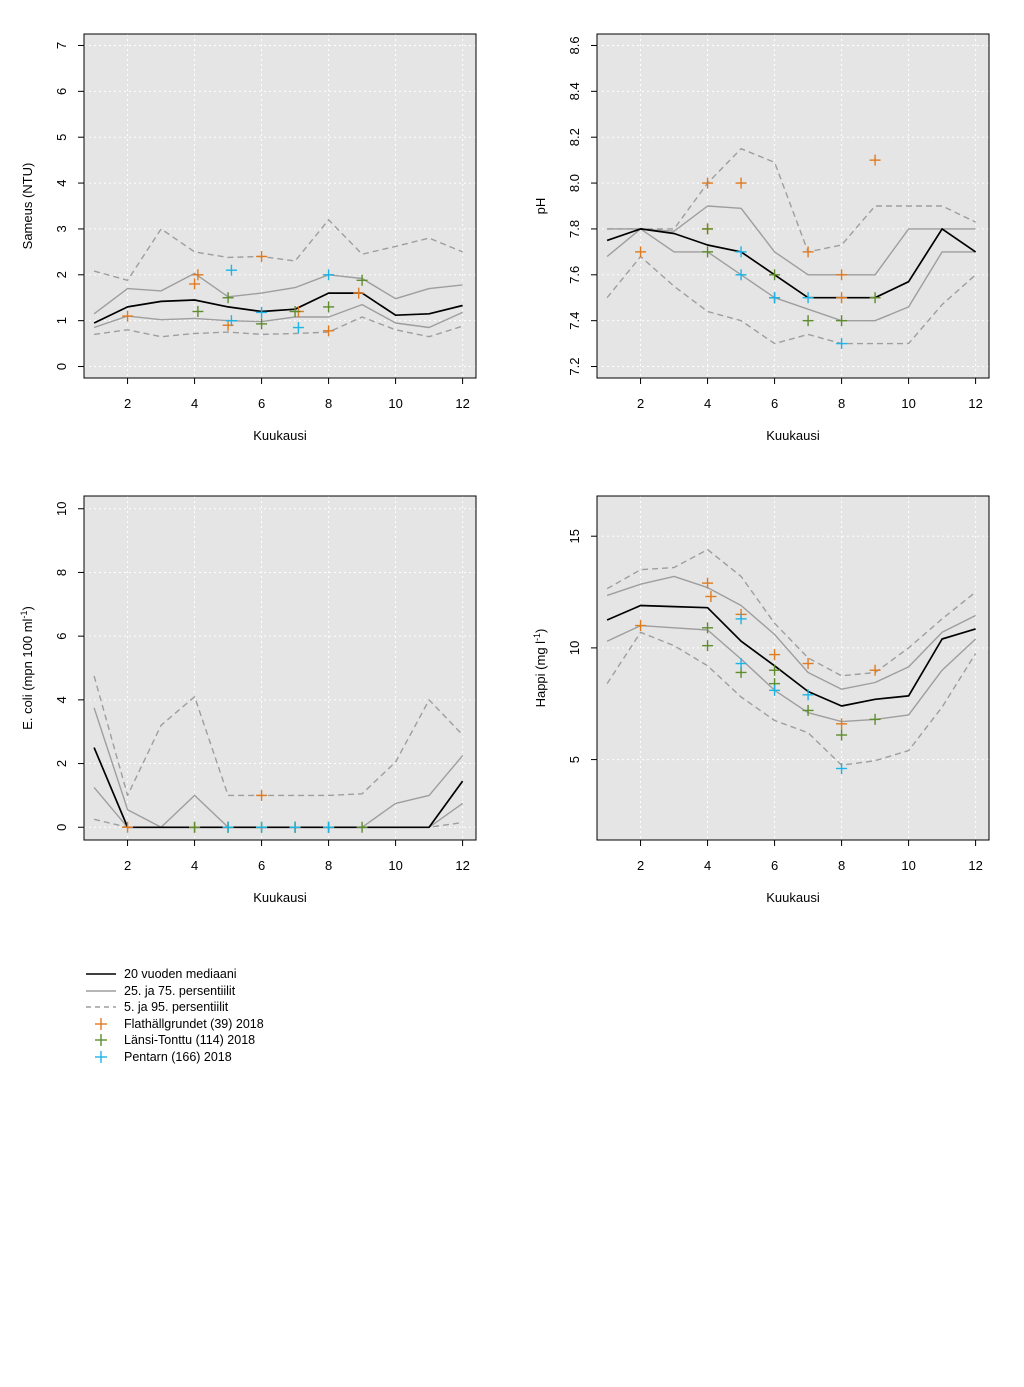 Image resolution: width=1024 pixels, height=1387 pixels. I want to click on y-tick-label: 8.4, so click(574, 91).